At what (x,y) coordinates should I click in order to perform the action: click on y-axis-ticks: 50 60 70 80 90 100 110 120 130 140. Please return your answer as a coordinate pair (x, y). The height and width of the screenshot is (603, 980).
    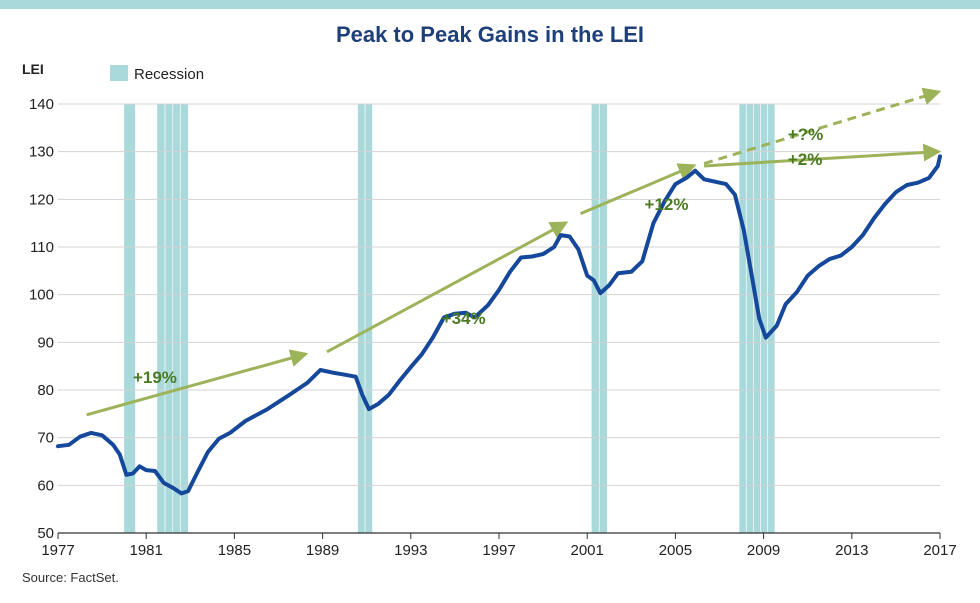
    Looking at the image, I should click on (41, 319).